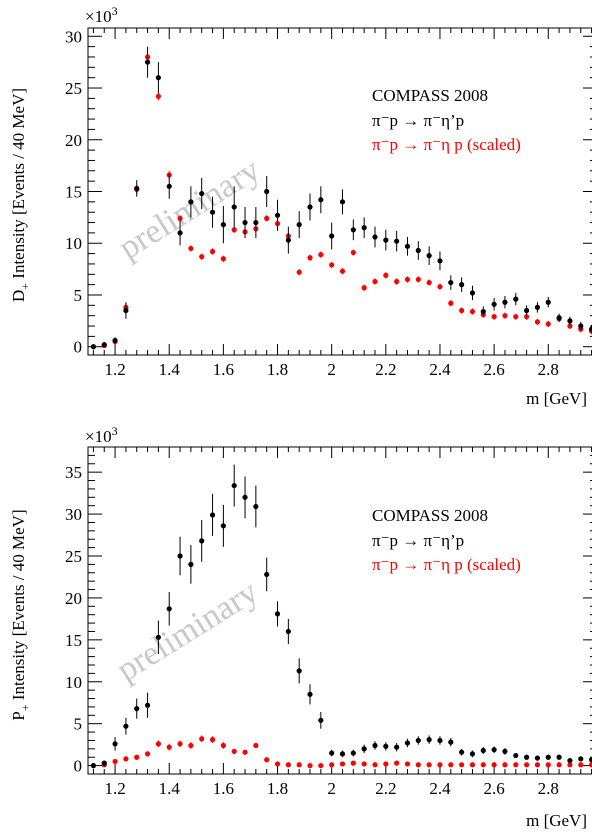 This screenshot has width=592, height=835. What do you see at coordinates (20, 614) in the screenshot?
I see `y-axis-label: P+ Intensity [Events / 40 MeV]` at bounding box center [20, 614].